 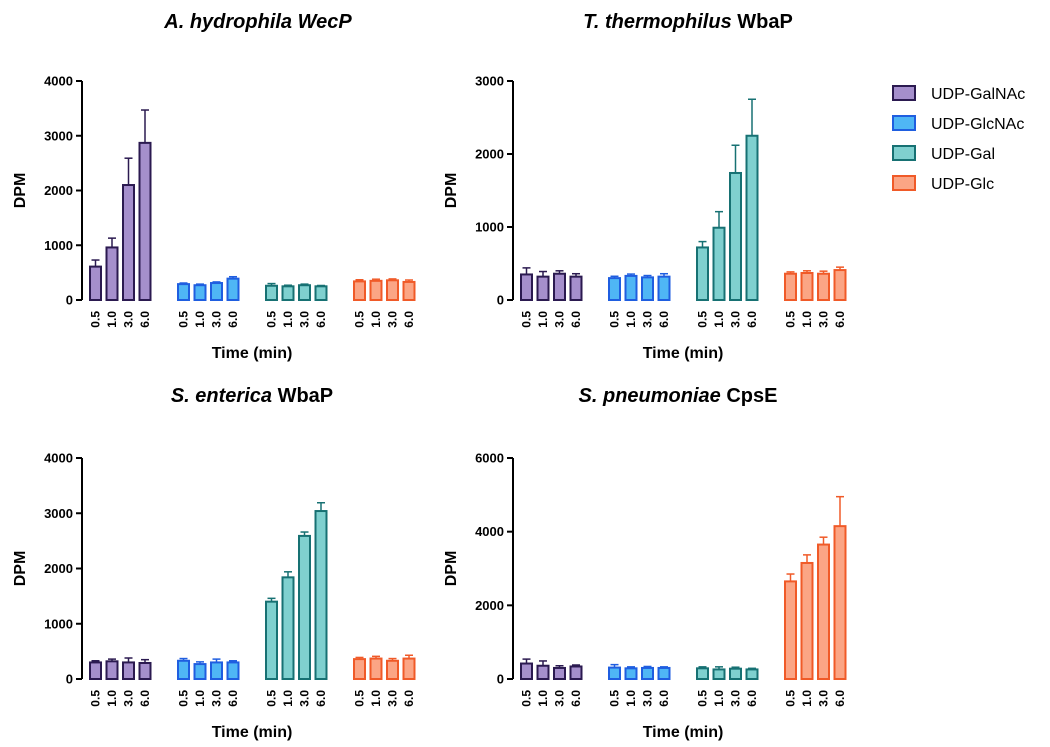 I want to click on chart-title-species: T. thermophilus, so click(x=657, y=22).